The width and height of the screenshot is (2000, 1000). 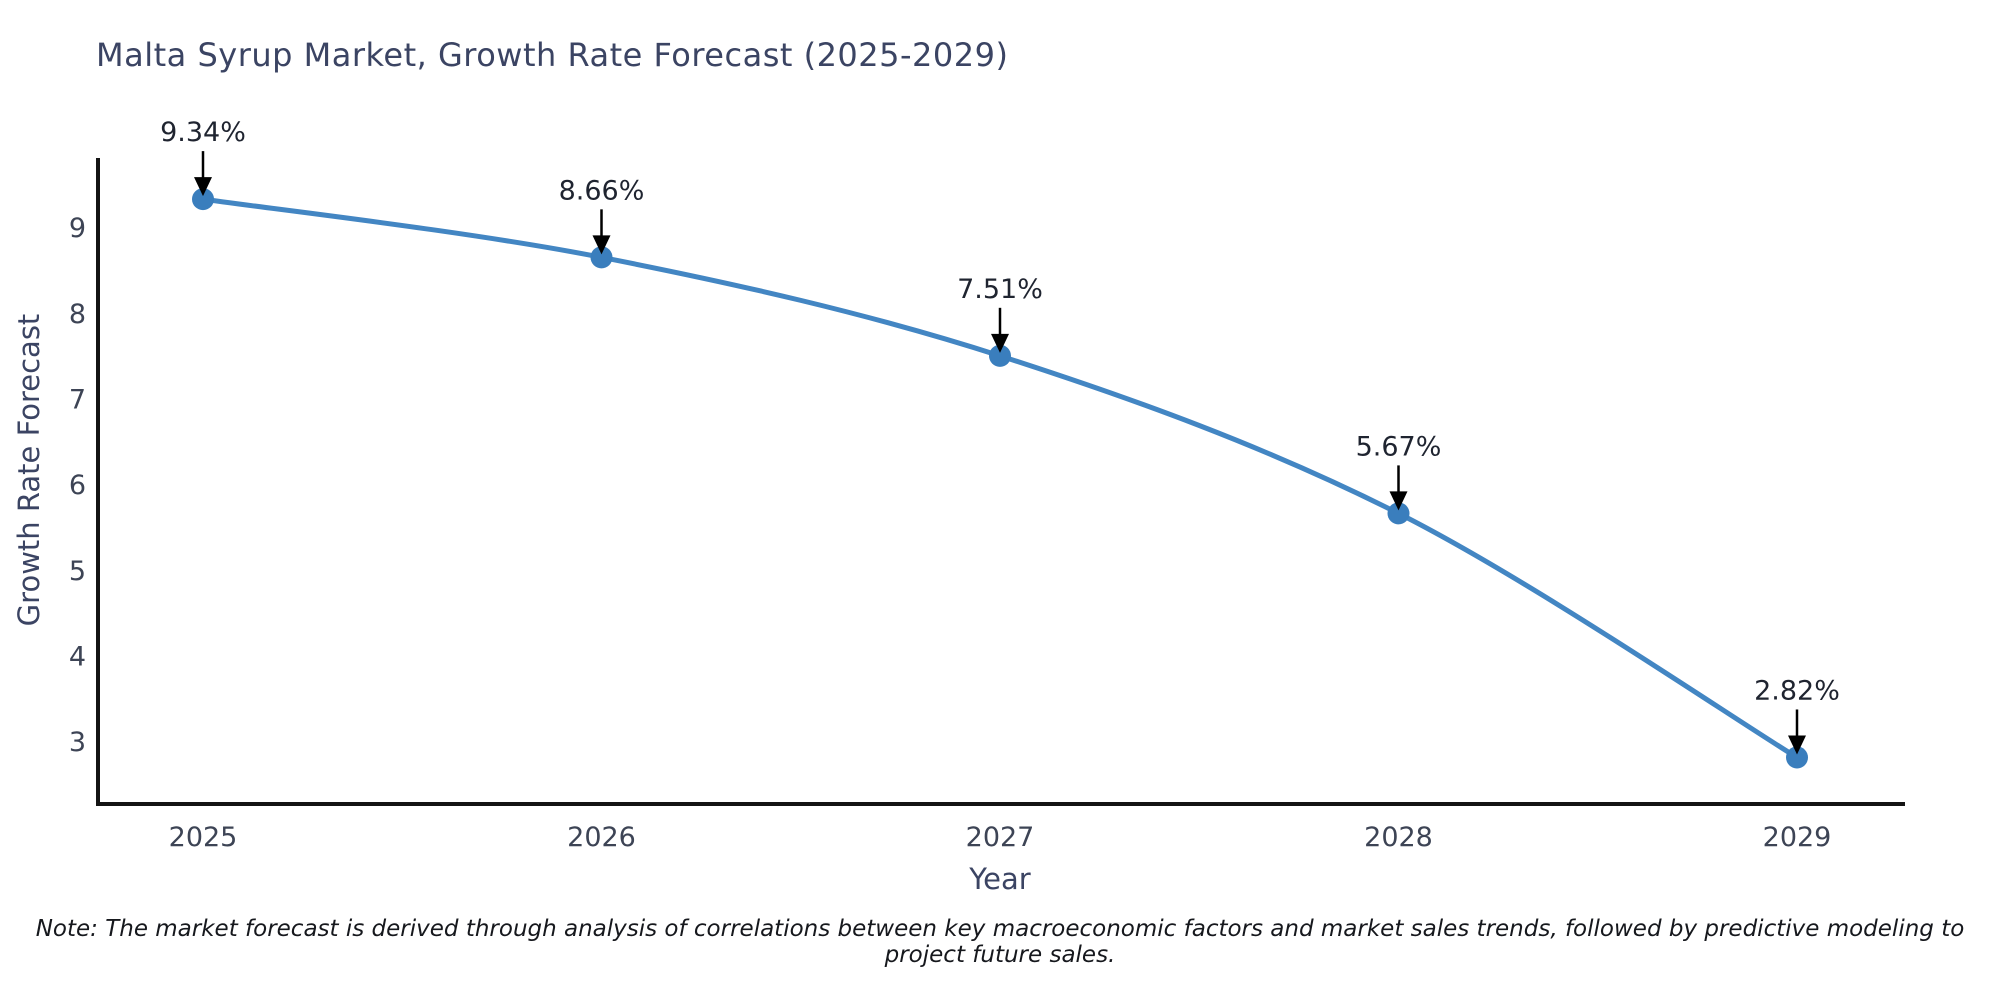 What do you see at coordinates (77, 571) in the screenshot?
I see `y-tick-label: 5` at bounding box center [77, 571].